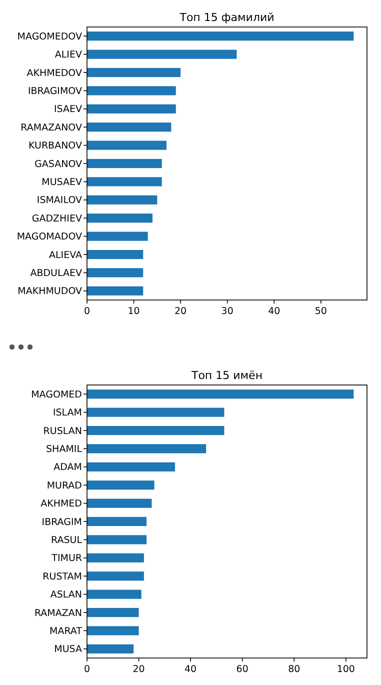 This screenshot has height=685, width=381. I want to click on y-tick-label: MURAD, so click(64, 486).